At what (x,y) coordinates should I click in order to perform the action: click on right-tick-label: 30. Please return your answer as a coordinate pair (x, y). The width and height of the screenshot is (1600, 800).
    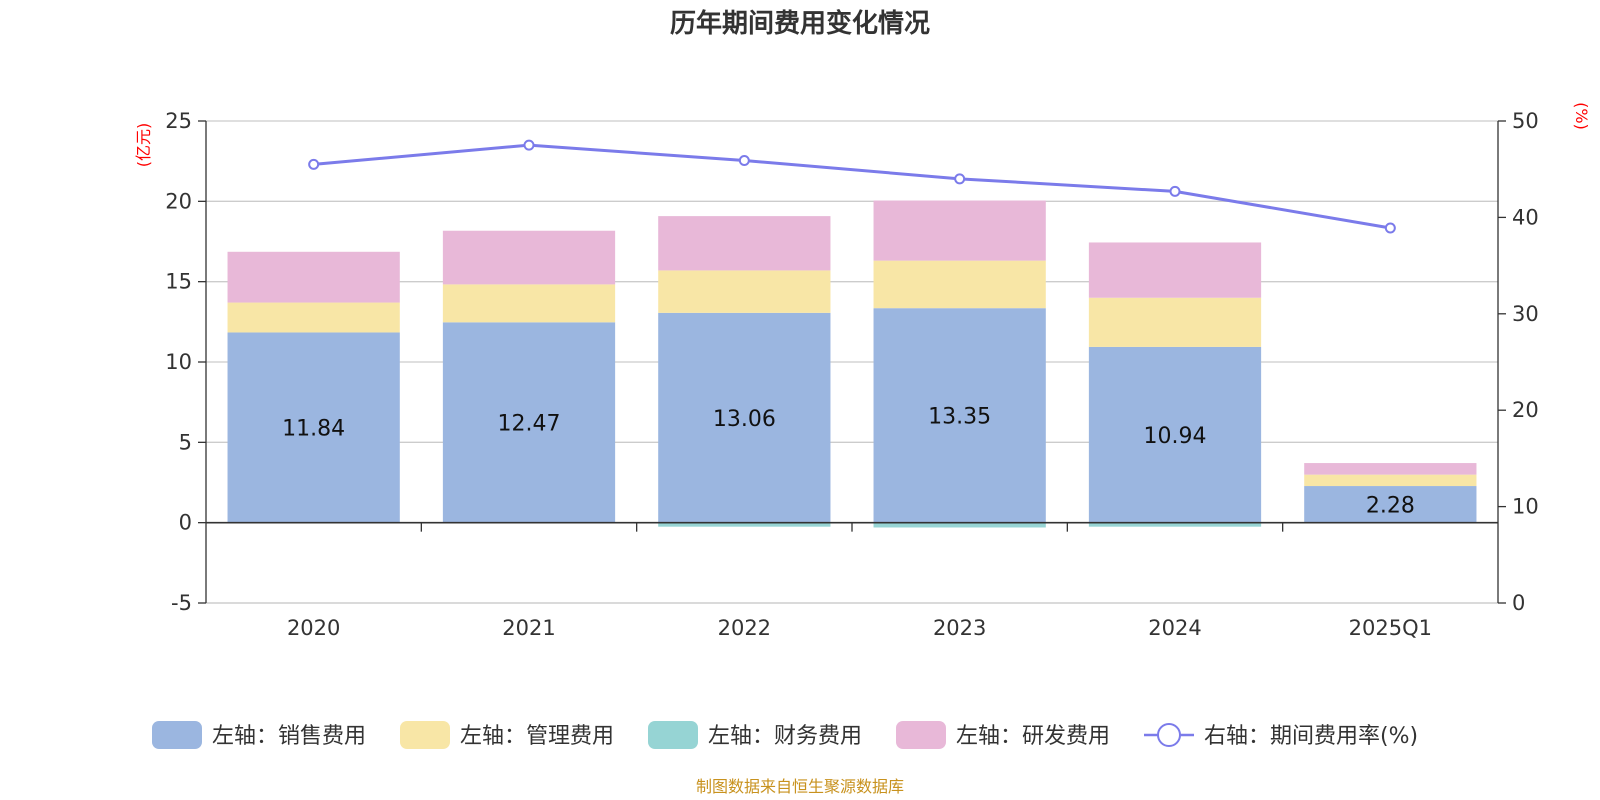
    Looking at the image, I should click on (1525, 314).